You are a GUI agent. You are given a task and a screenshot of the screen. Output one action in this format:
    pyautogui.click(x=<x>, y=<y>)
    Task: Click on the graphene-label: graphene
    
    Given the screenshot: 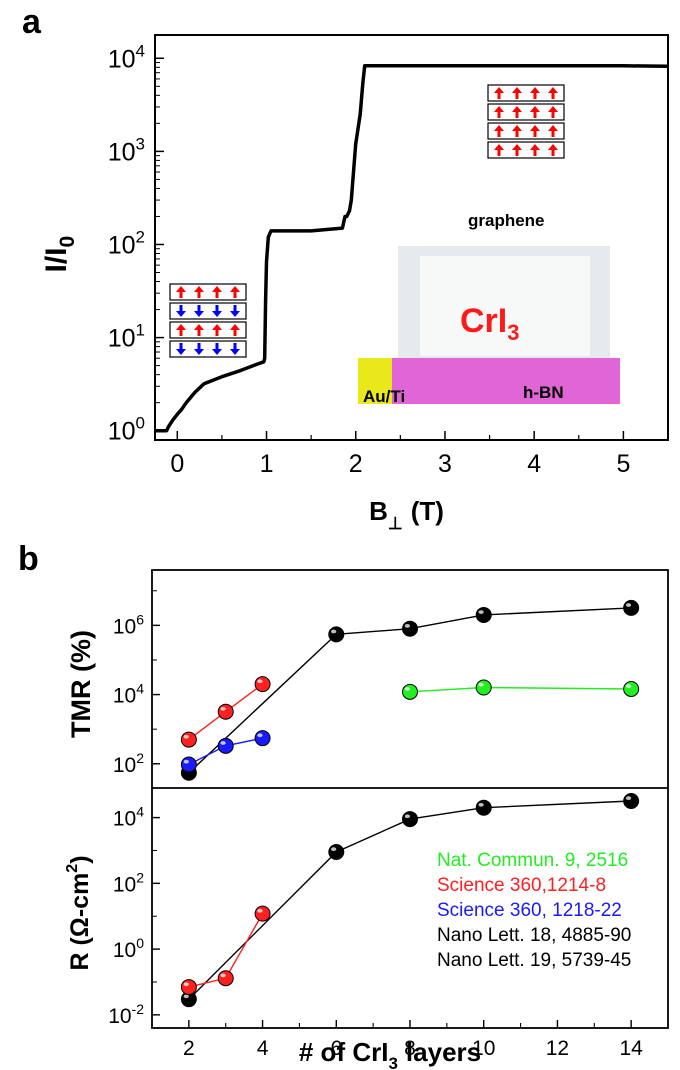 What is the action you would take?
    pyautogui.click(x=506, y=220)
    